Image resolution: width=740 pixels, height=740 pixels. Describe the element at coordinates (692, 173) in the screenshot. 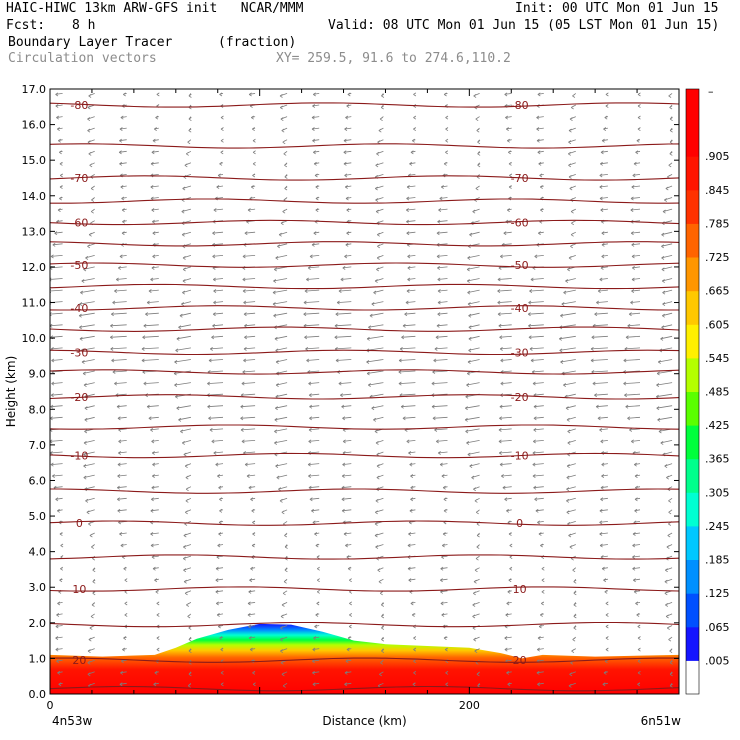

I see `colorbar-swatch` at that location.